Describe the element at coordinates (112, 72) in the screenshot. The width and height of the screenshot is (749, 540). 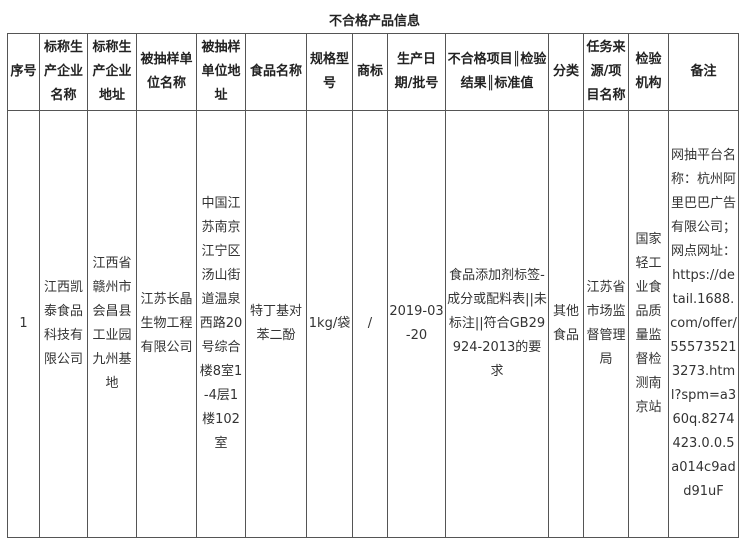
I see `header-cell: 标称生产企业地址` at that location.